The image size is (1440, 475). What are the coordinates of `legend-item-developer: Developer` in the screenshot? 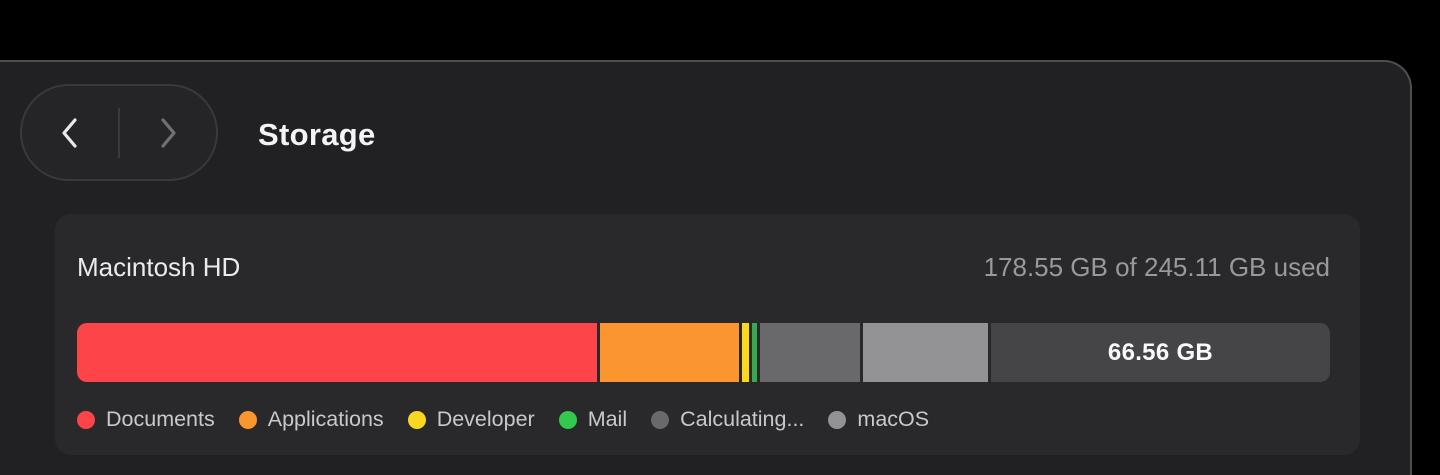 It's located at (471, 419).